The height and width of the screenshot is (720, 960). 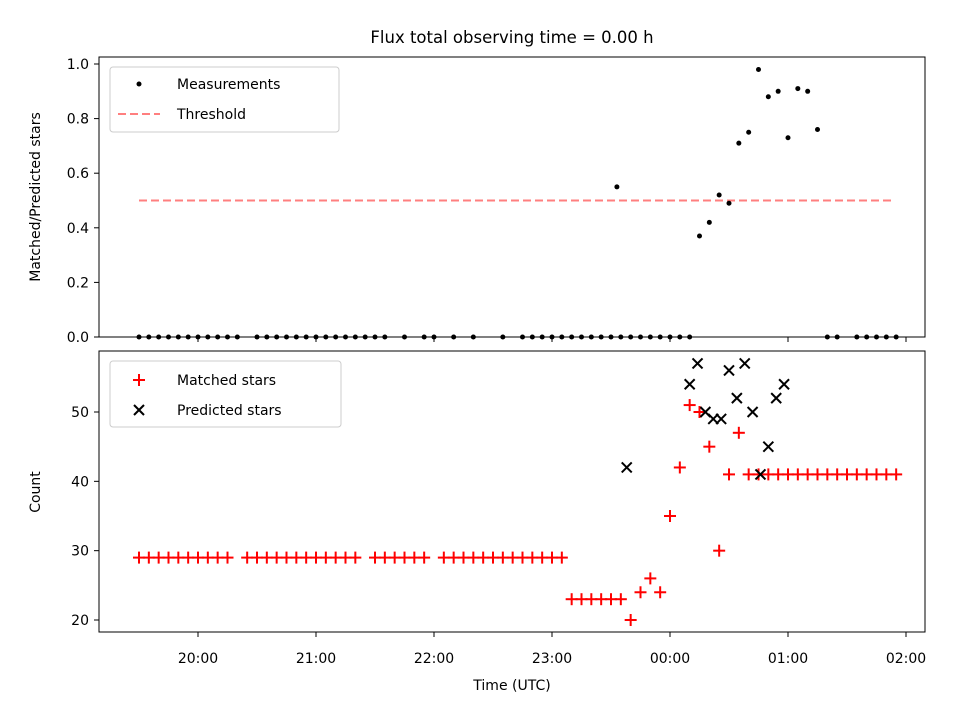 What do you see at coordinates (139, 84) in the screenshot?
I see `legend-marker-measurements` at bounding box center [139, 84].